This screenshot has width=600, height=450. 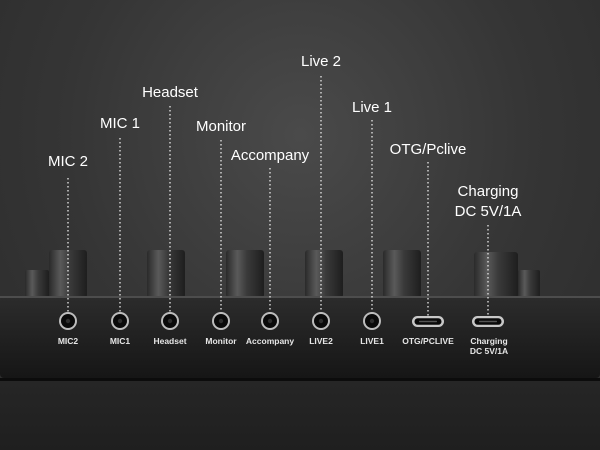 What do you see at coordinates (270, 321) in the screenshot?
I see `jack-accompany` at bounding box center [270, 321].